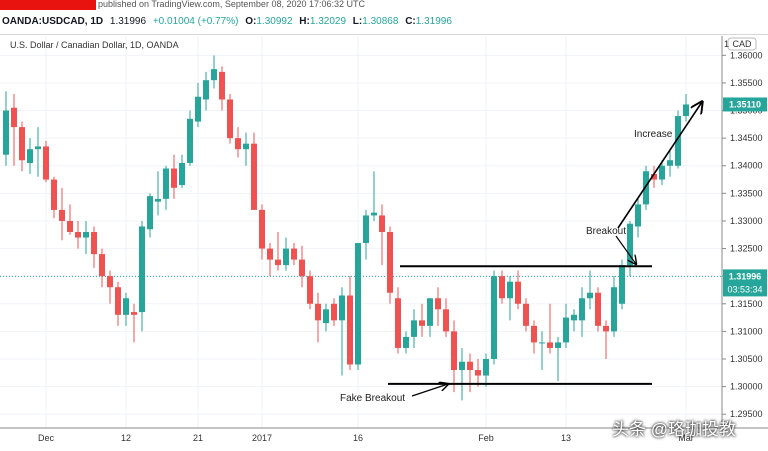 This screenshot has height=451, width=768. I want to click on redacted-box, so click(48, 5).